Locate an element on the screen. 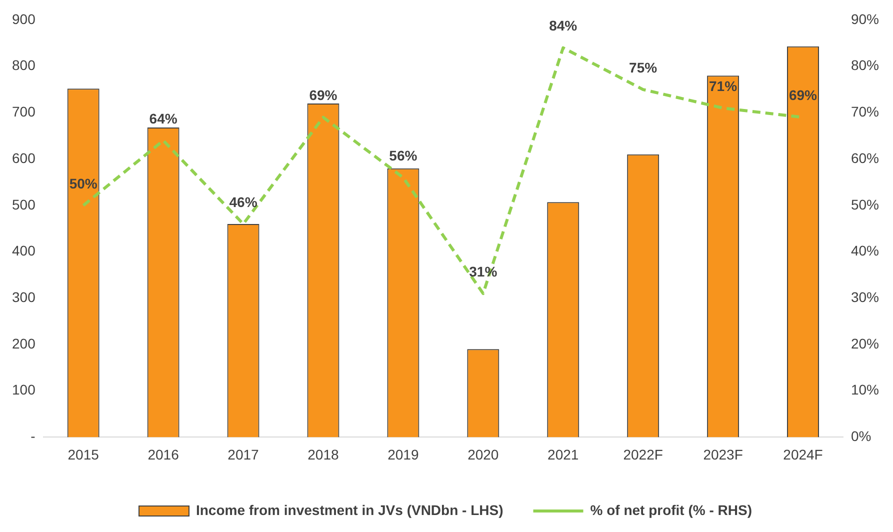 Image resolution: width=893 pixels, height=532 pixels. x-tick-label: 2016 is located at coordinates (164, 454).